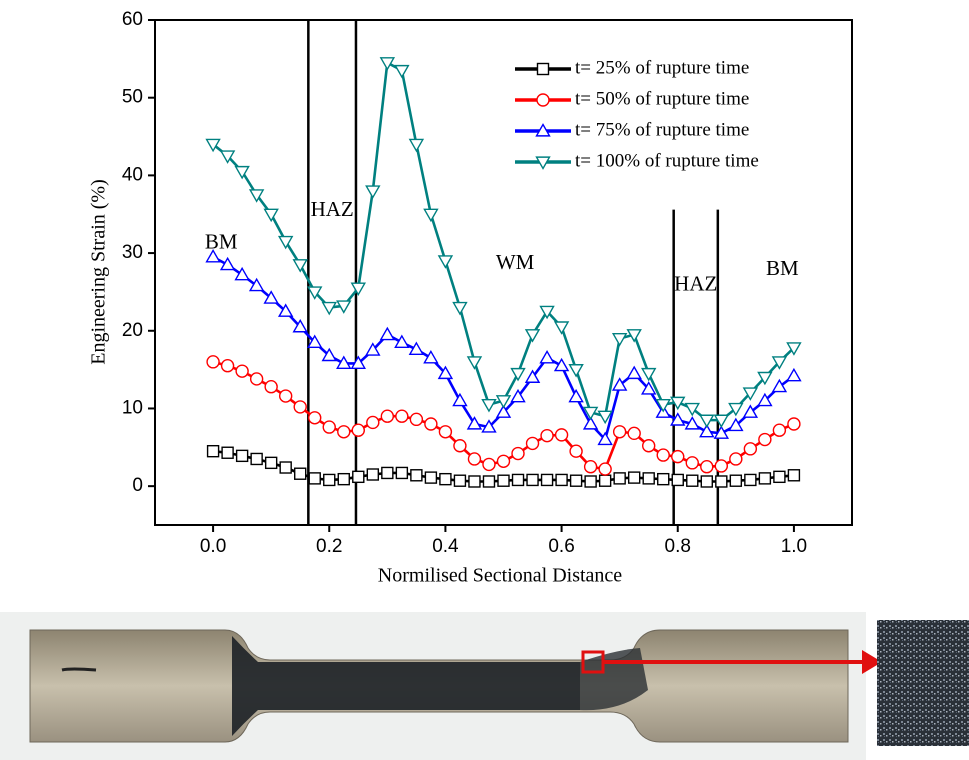  I want to click on x-tick-label: 0.2, so click(329, 546).